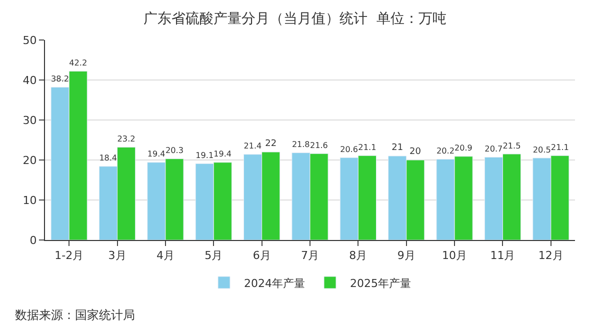  What do you see at coordinates (213, 255) in the screenshot?
I see `x-tick-label: 5月` at bounding box center [213, 255].